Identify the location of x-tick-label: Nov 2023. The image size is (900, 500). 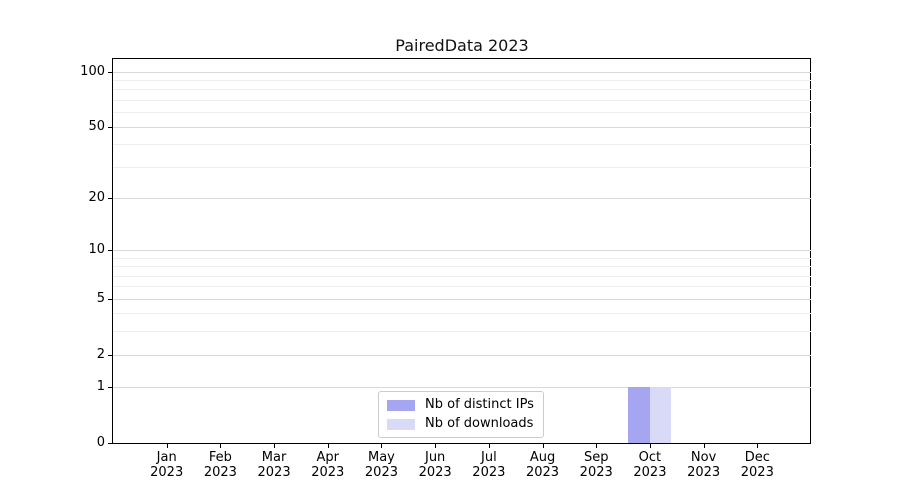
(704, 465).